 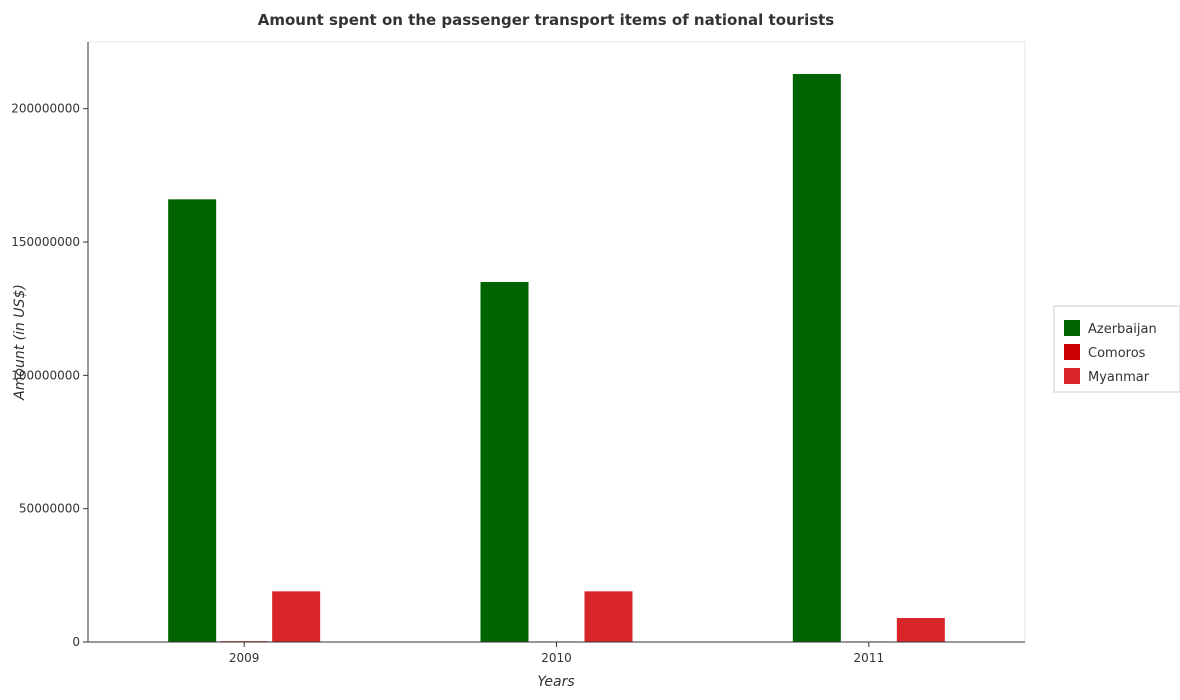 What do you see at coordinates (504, 462) in the screenshot?
I see `bar-azerbaijan-2010` at bounding box center [504, 462].